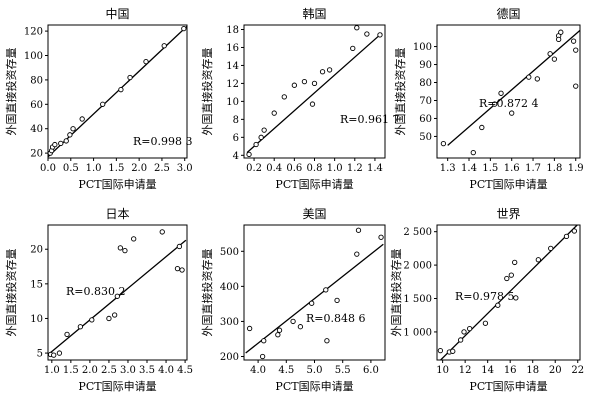 The height and width of the screenshot is (405, 596). Describe the element at coordinates (532, 370) in the screenshot. I see `x-tick-label: 18` at that location.